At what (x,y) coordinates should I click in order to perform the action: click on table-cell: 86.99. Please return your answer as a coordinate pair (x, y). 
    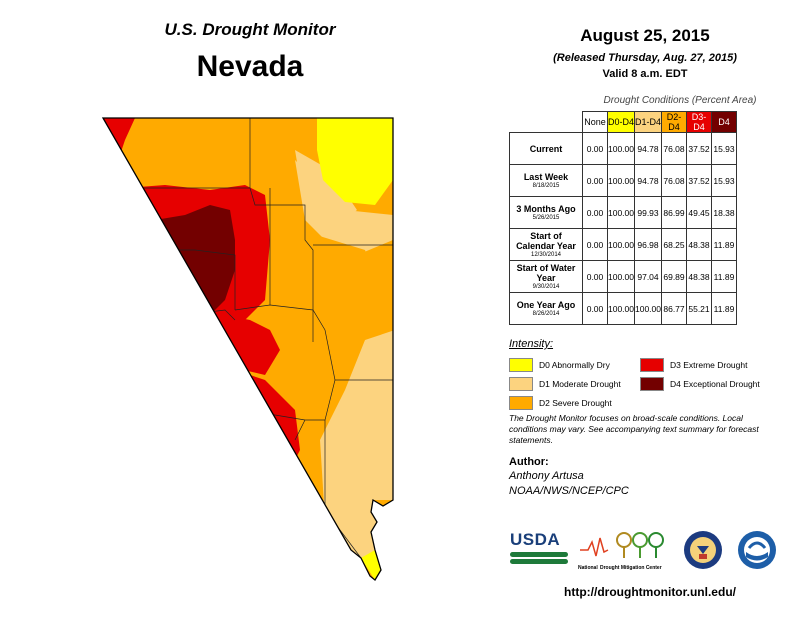
    Looking at the image, I should click on (674, 212).